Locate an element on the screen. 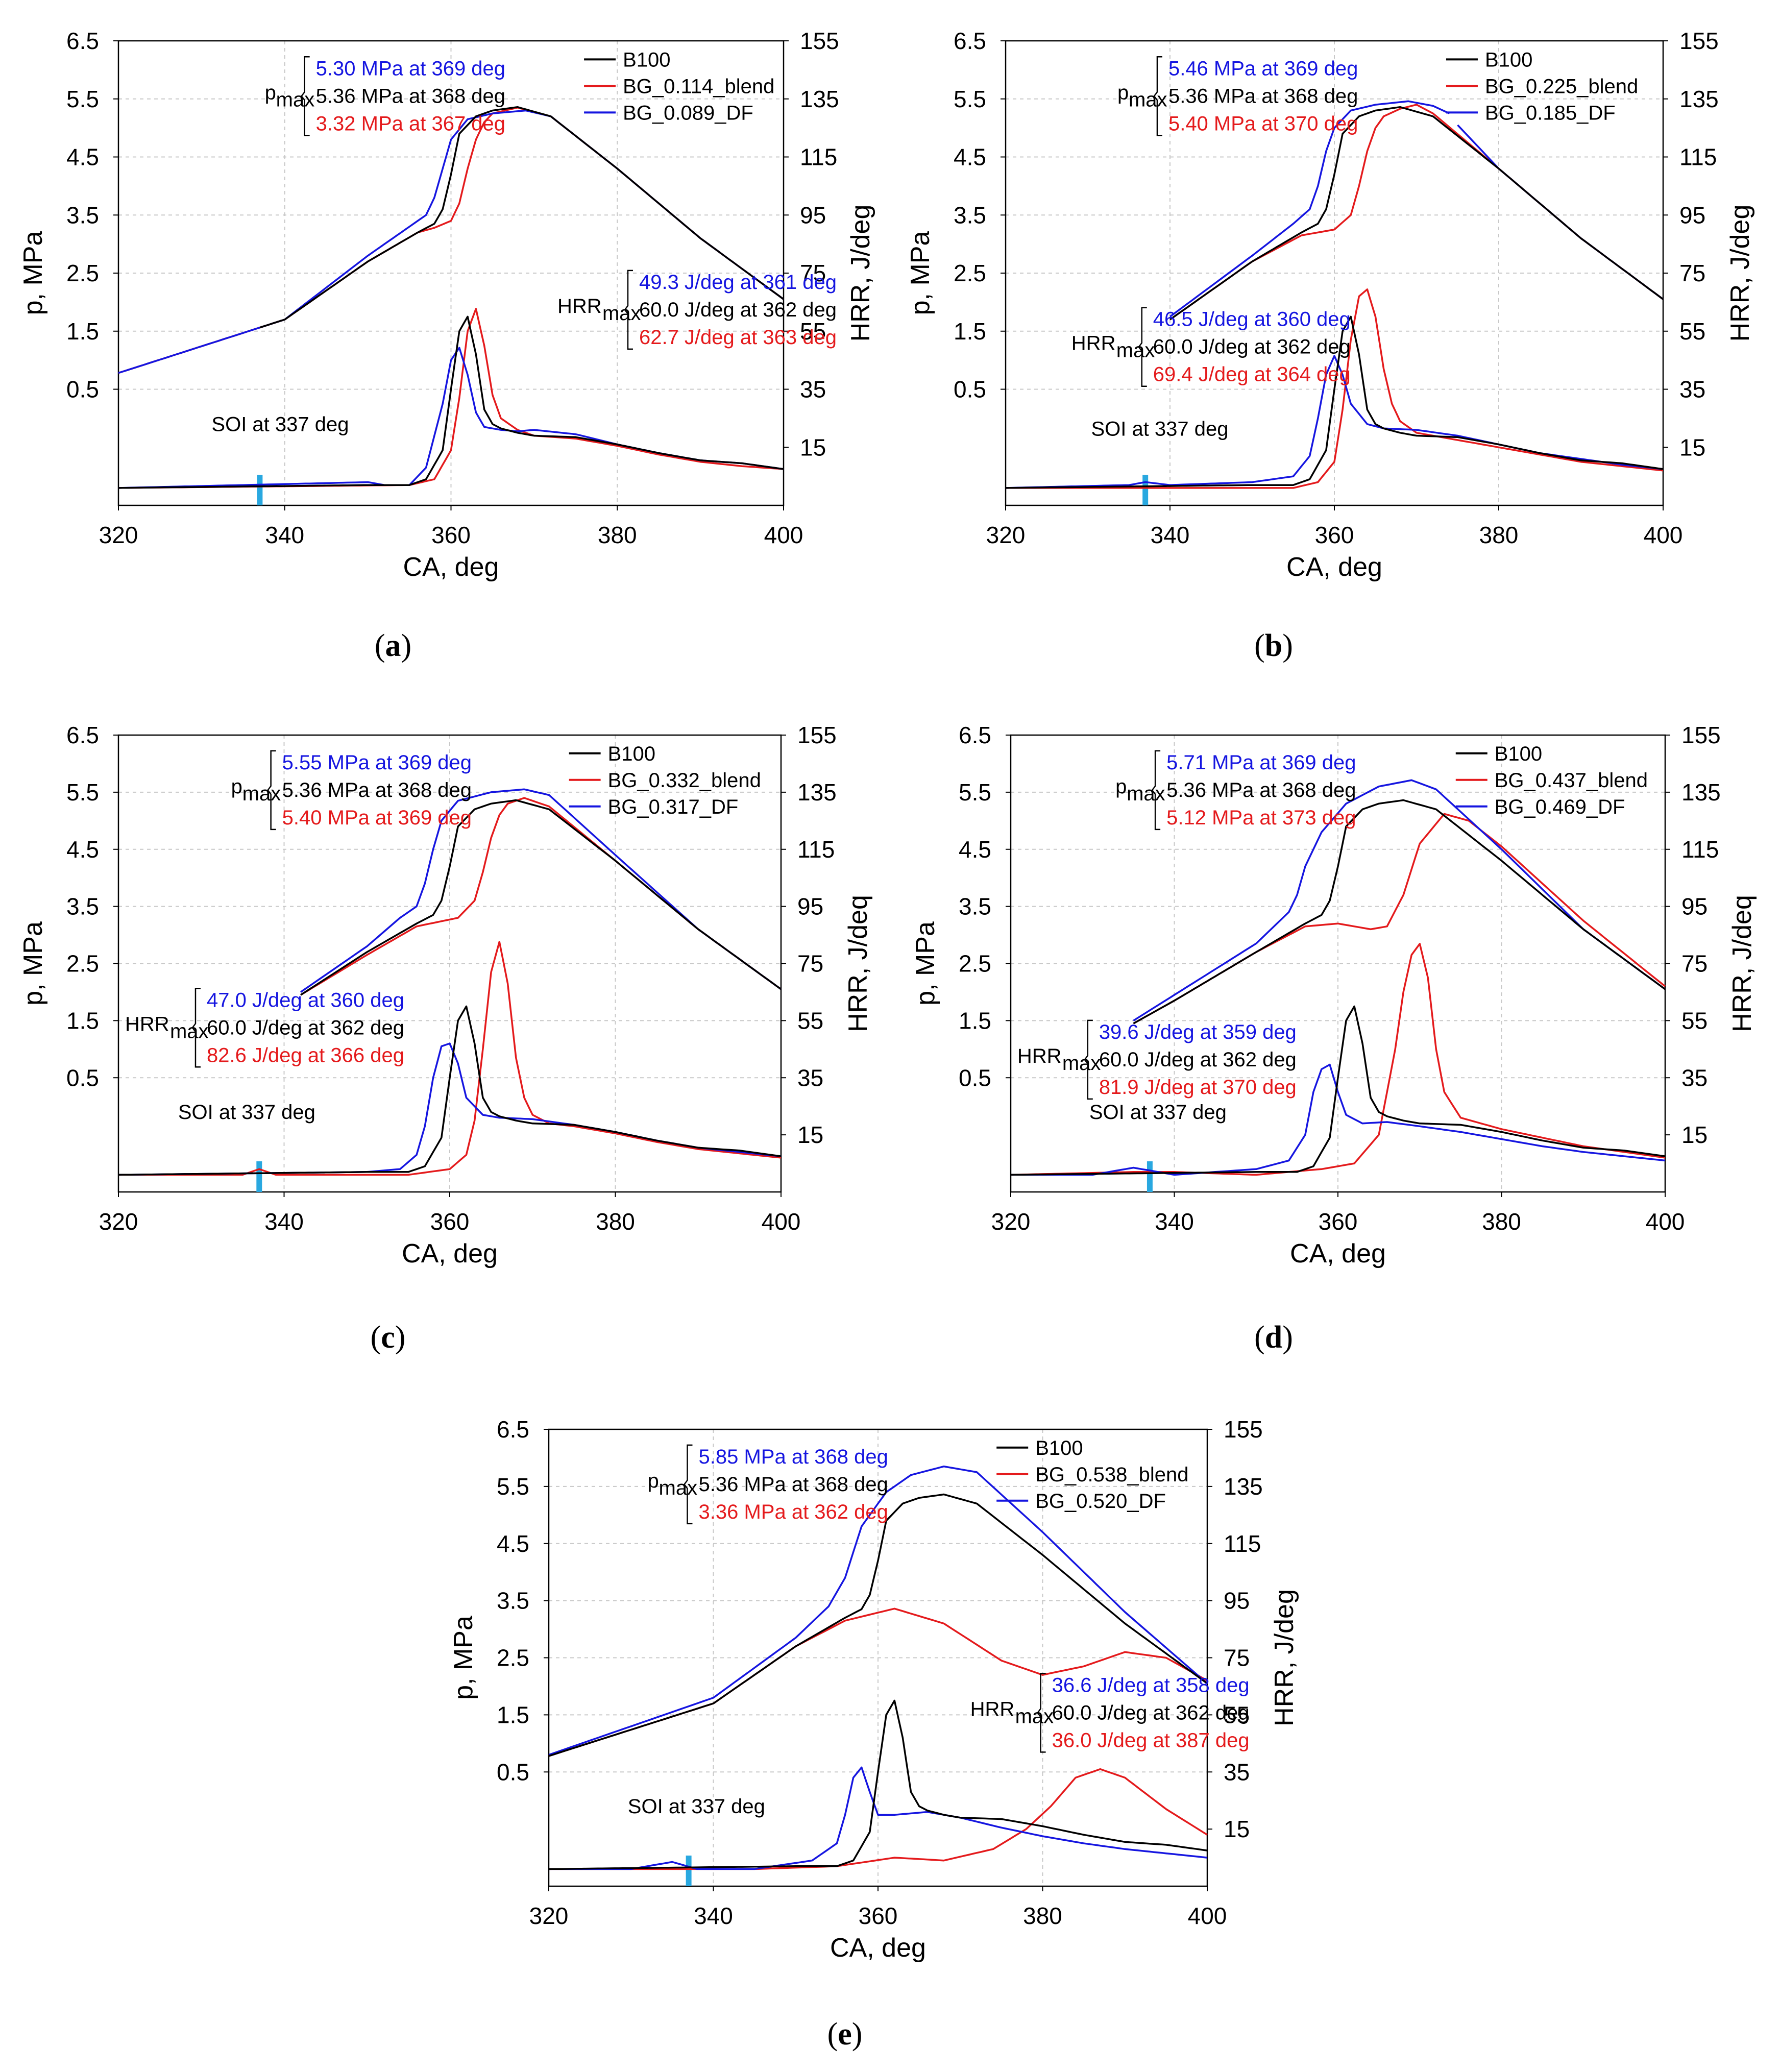 The height and width of the screenshot is (2072, 1780). hrrmax-value: 81.9 J/deg at 370 deg is located at coordinates (1198, 1087).